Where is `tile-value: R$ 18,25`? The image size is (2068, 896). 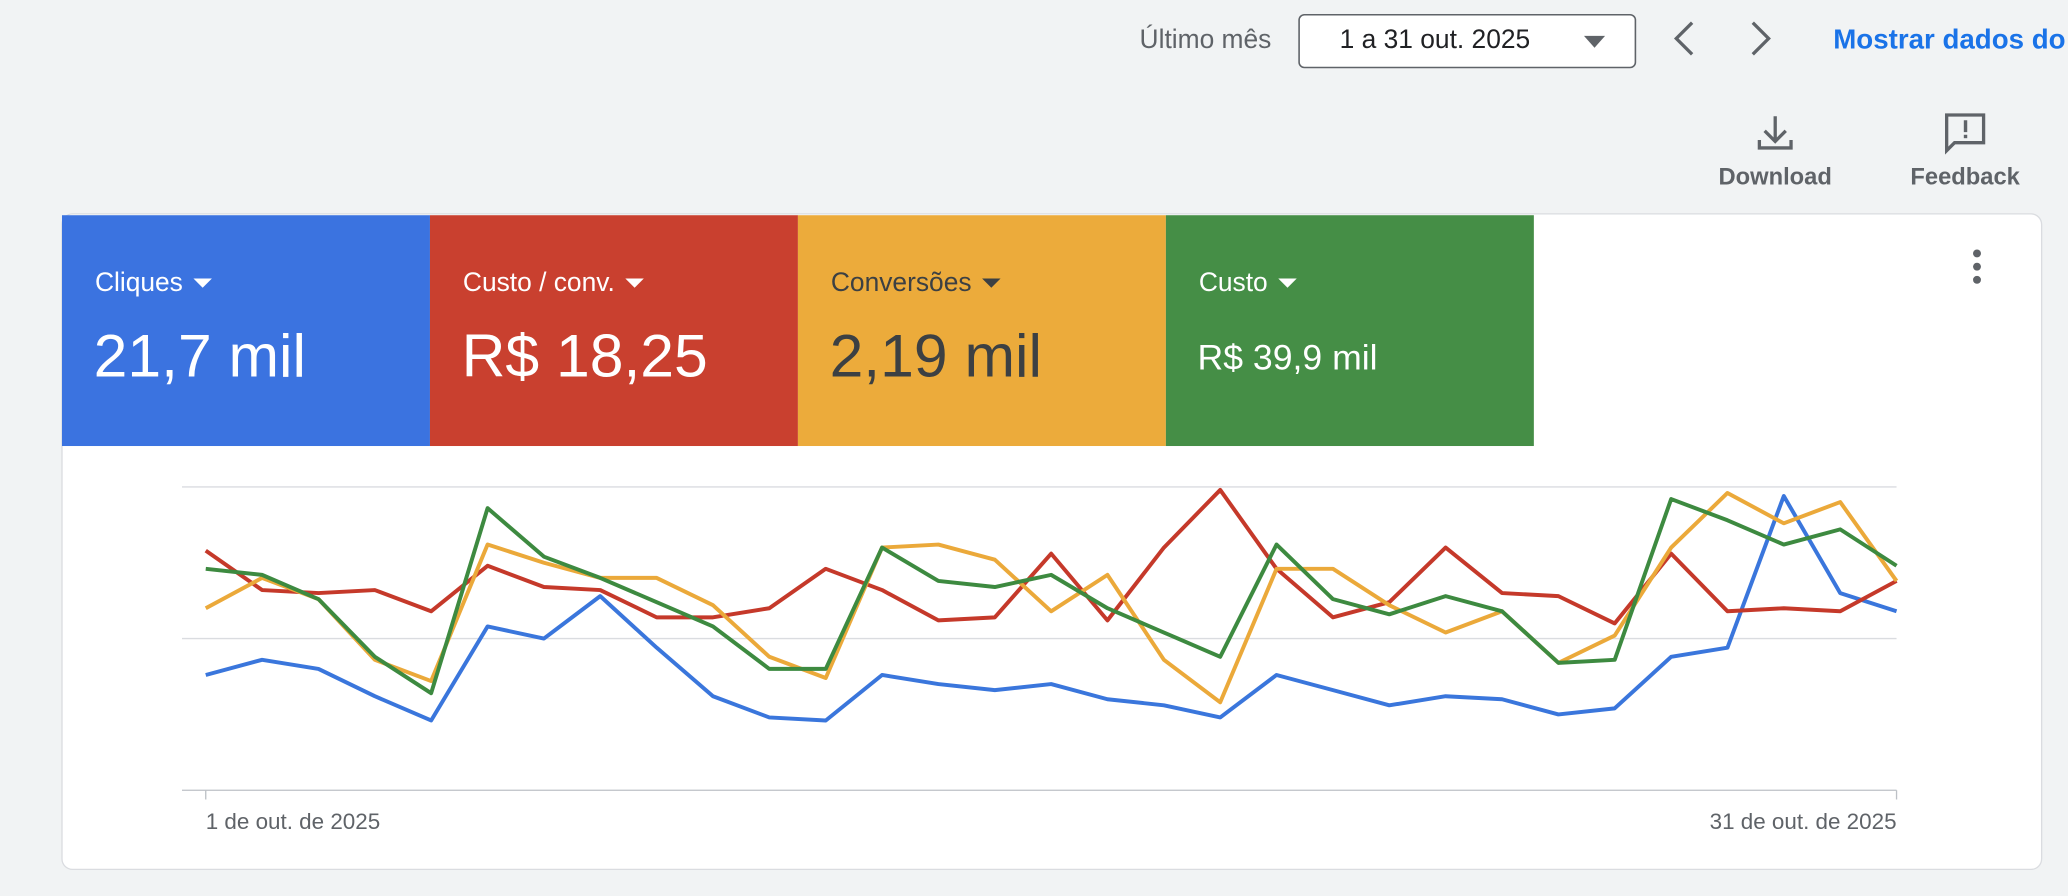 tile-value: R$ 18,25 is located at coordinates (585, 355).